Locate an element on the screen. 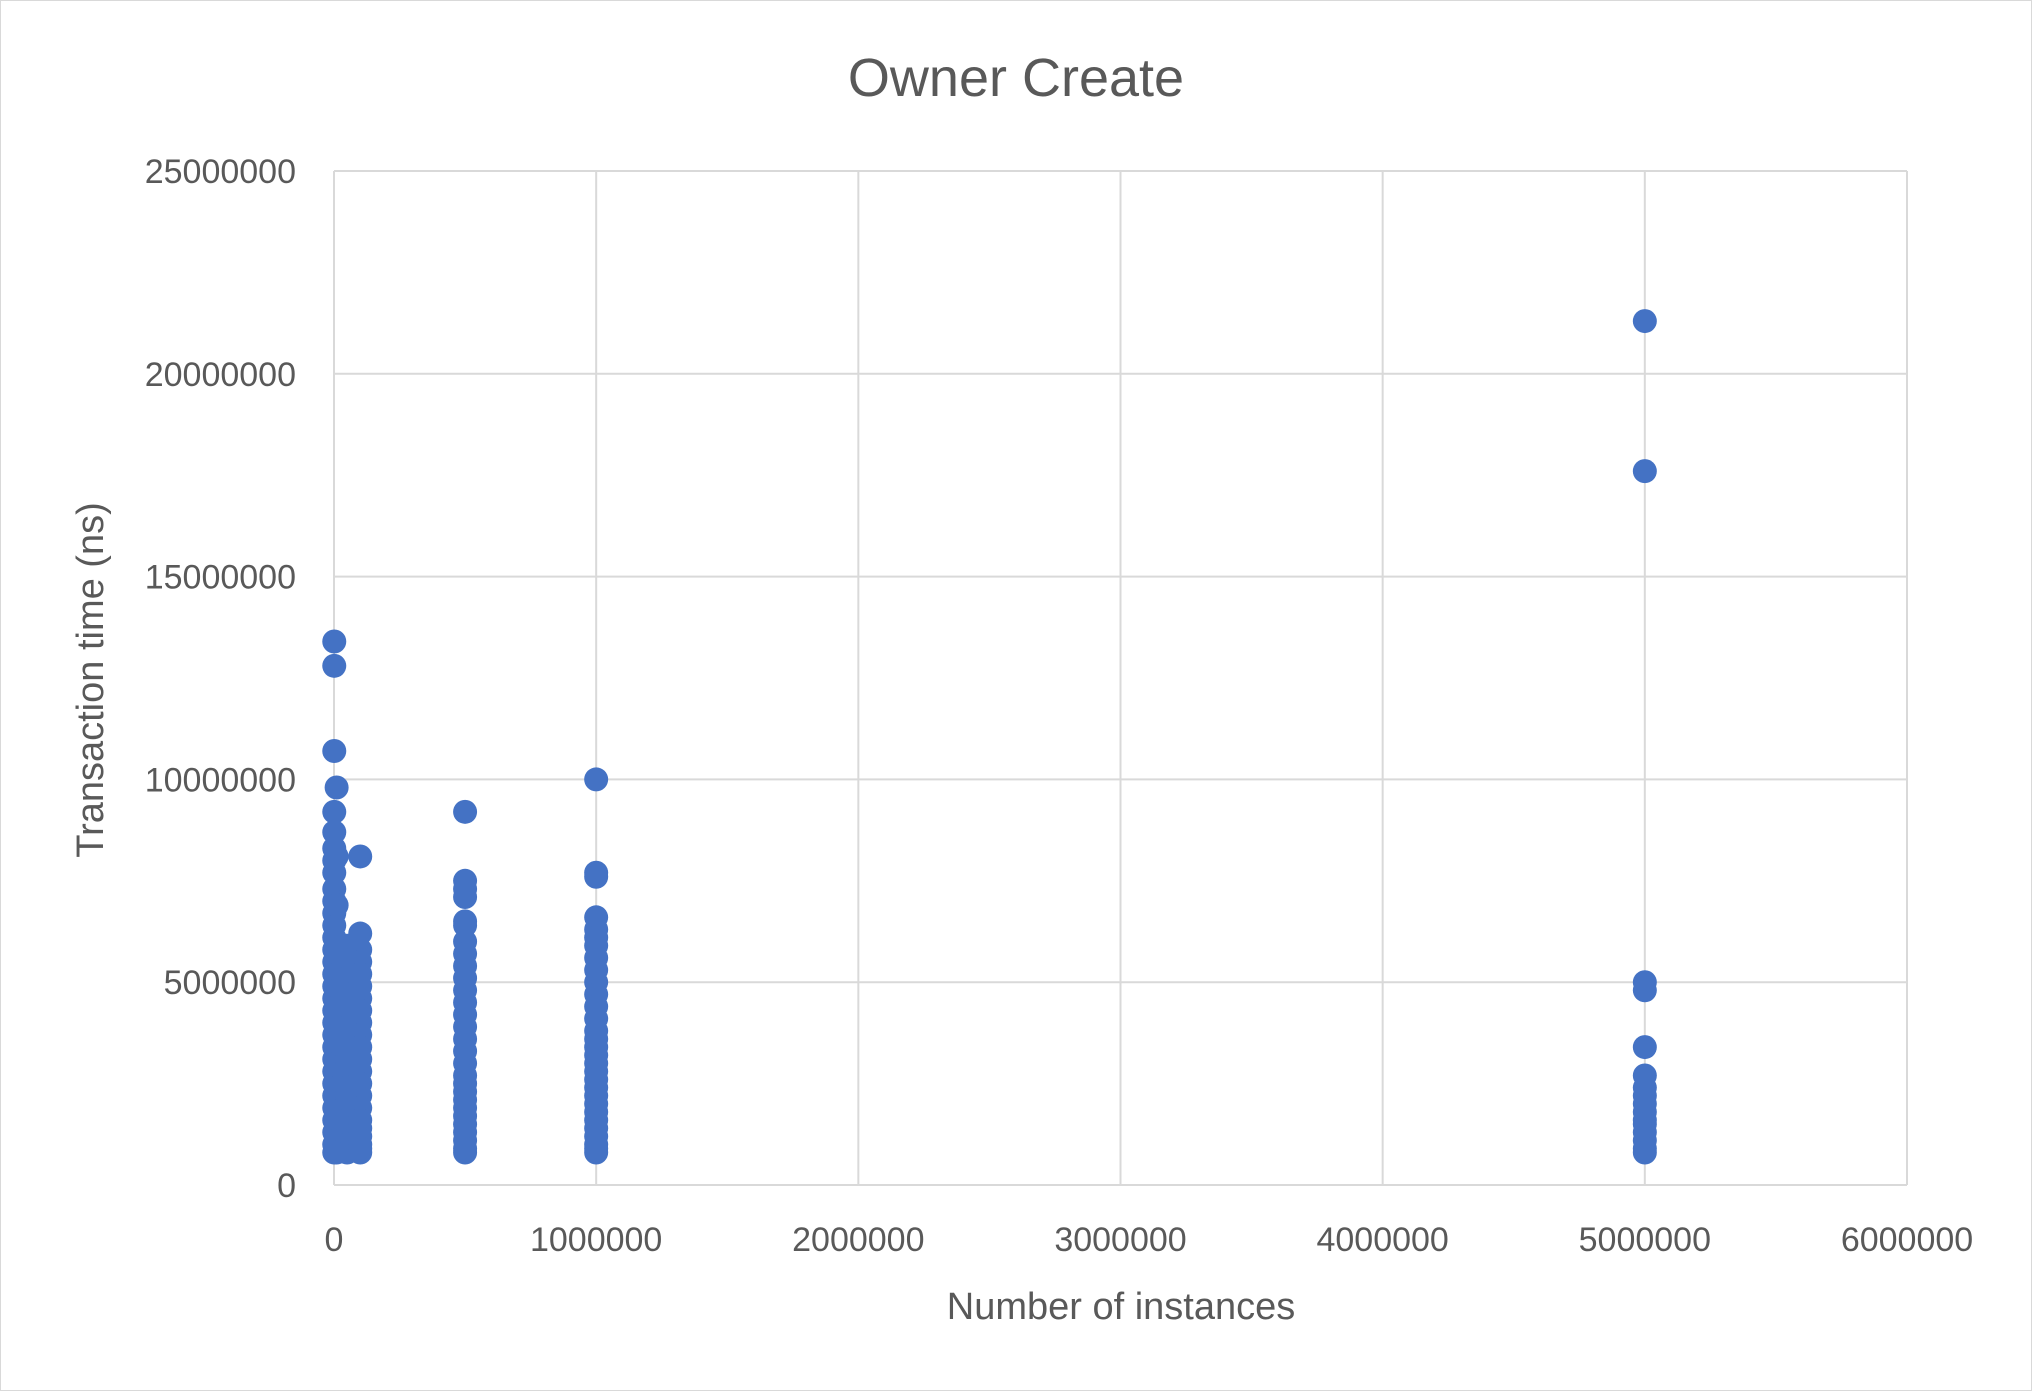 The image size is (2032, 1392). x-tick-label: 1000000 is located at coordinates (596, 1240).